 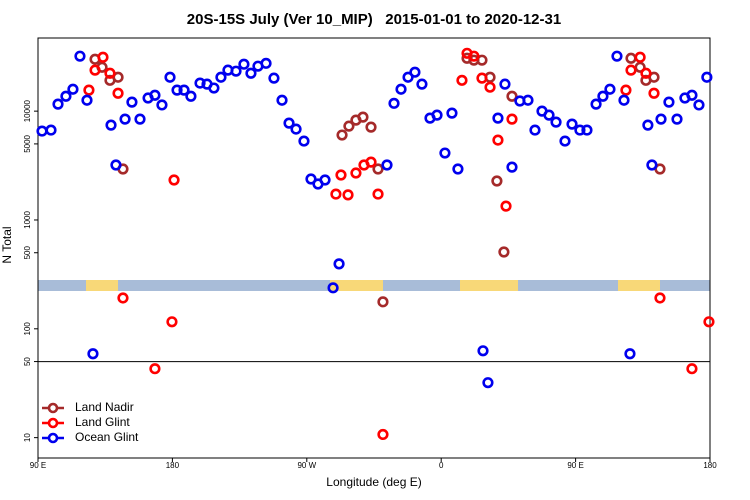 I want to click on x-tick-label: 90 W, so click(x=306, y=465).